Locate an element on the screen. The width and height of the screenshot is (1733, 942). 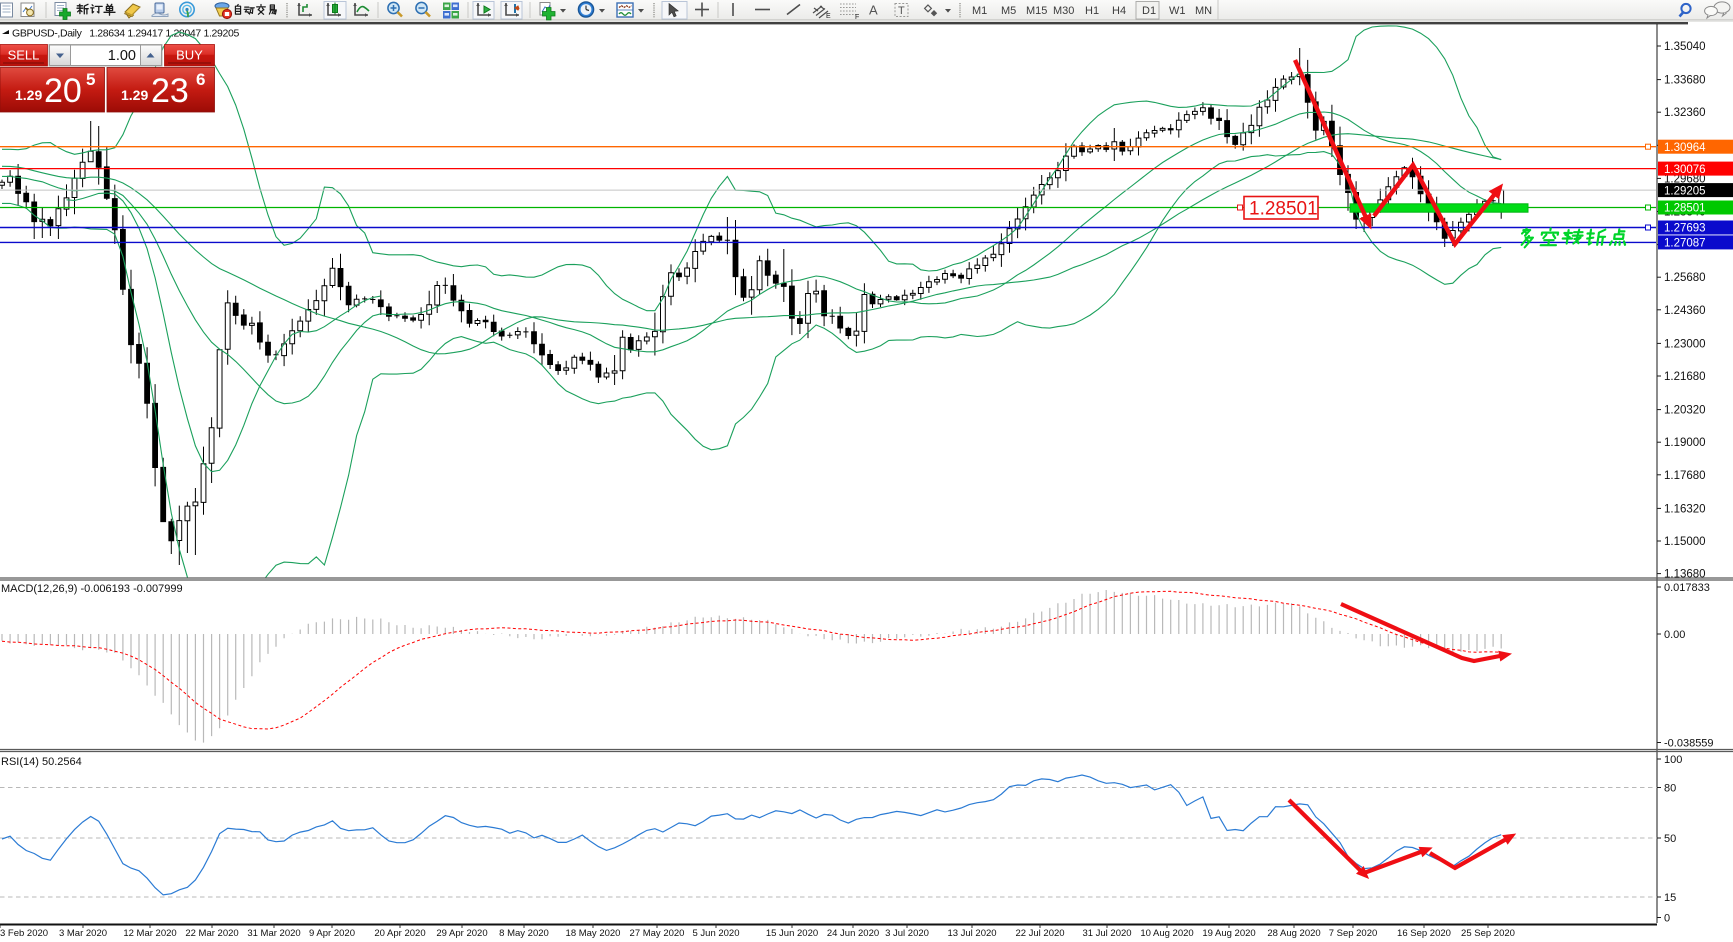
svg-text: 1.13680 is located at coordinates (1685, 575).